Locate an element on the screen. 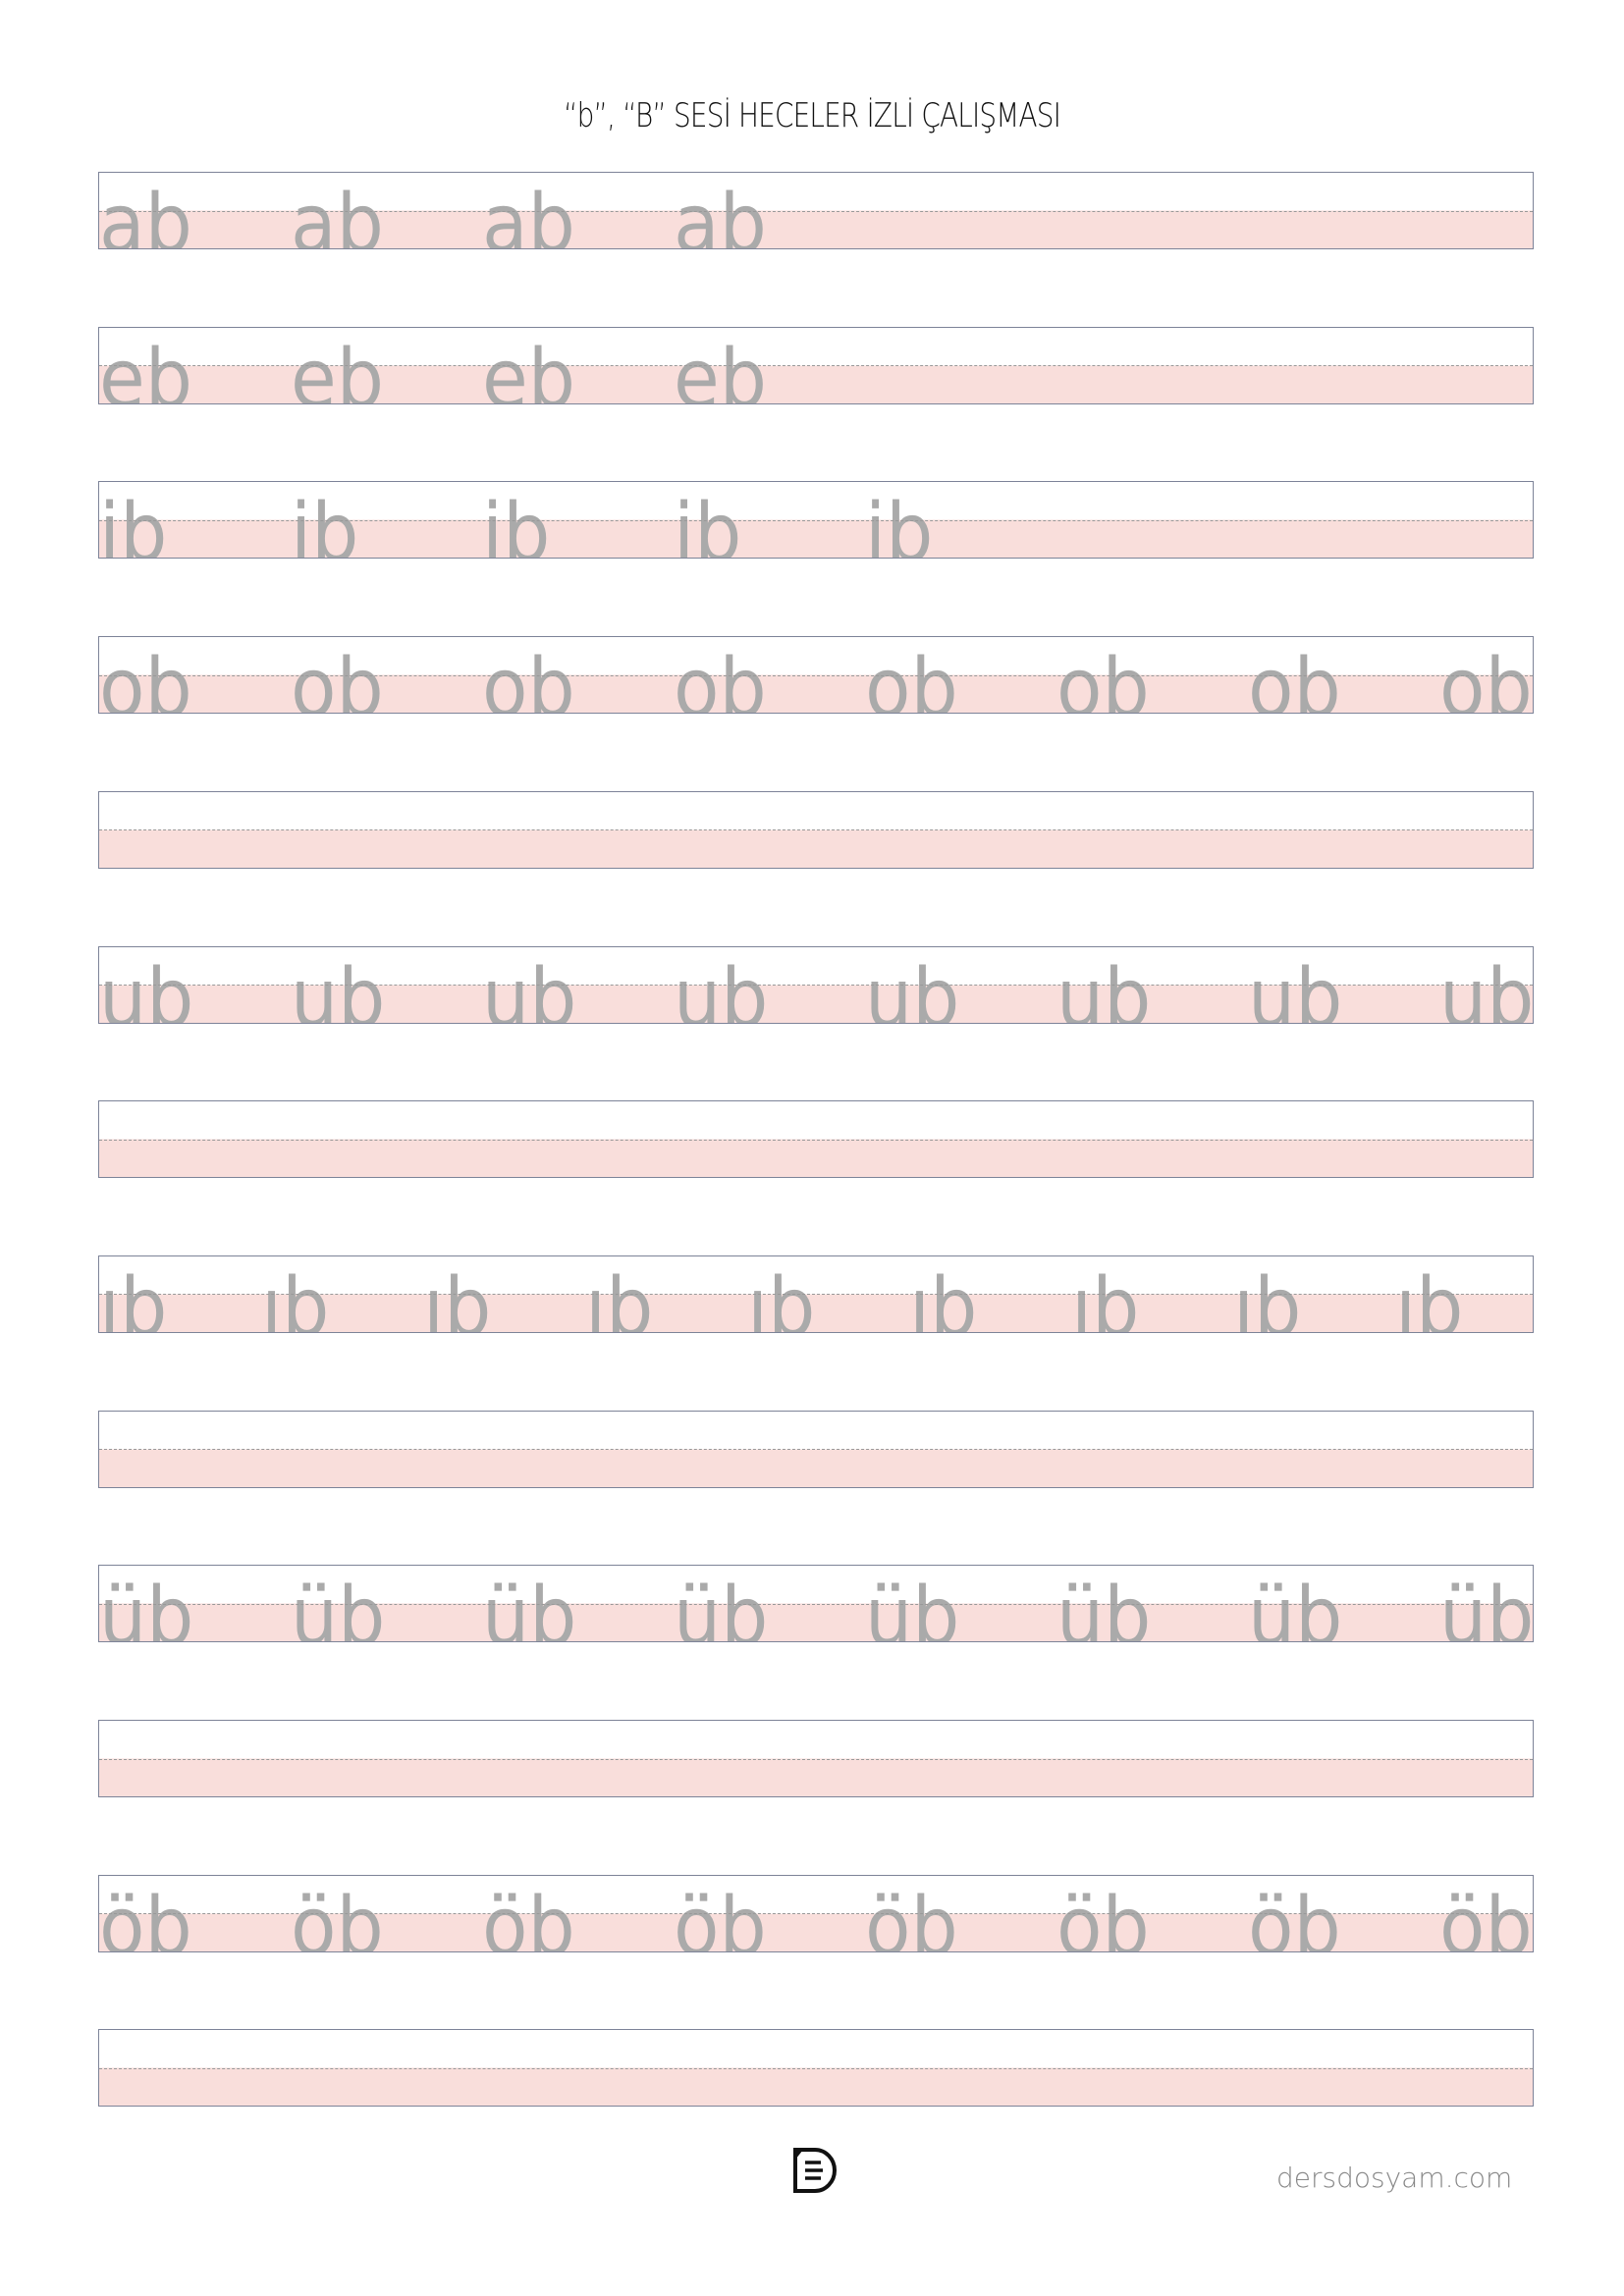  writing-row: ub ub ub ub ub ub ub ub is located at coordinates (816, 985).